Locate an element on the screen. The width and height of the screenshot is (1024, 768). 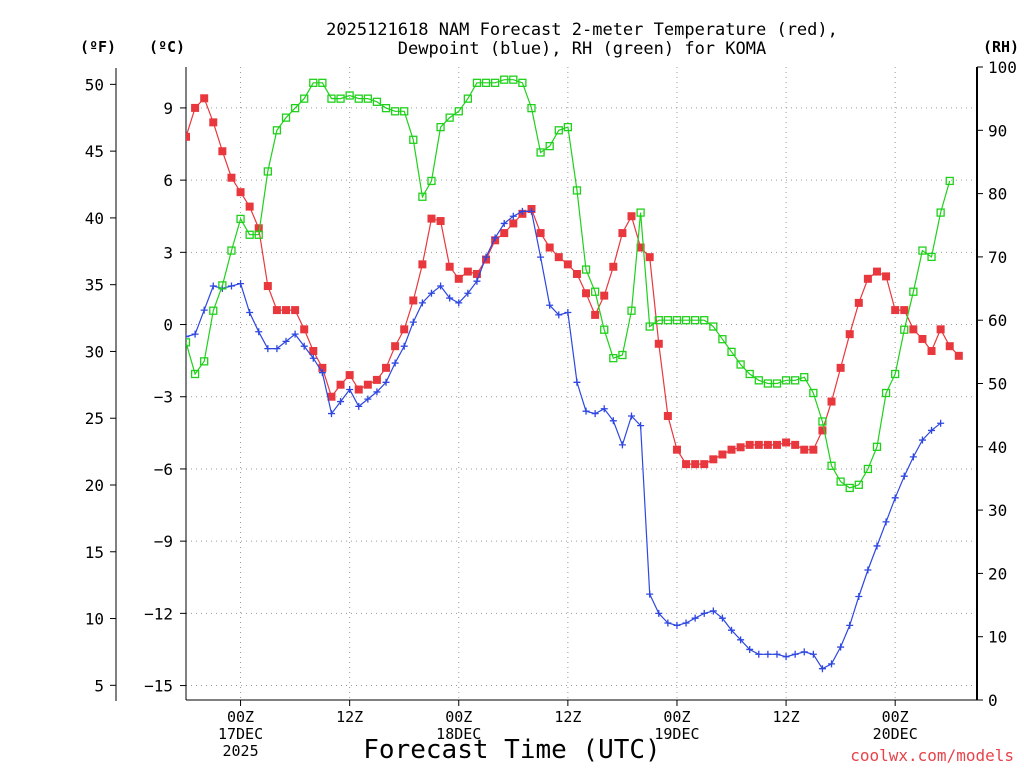
time-tick-label: 00Z is located at coordinates (240, 717).